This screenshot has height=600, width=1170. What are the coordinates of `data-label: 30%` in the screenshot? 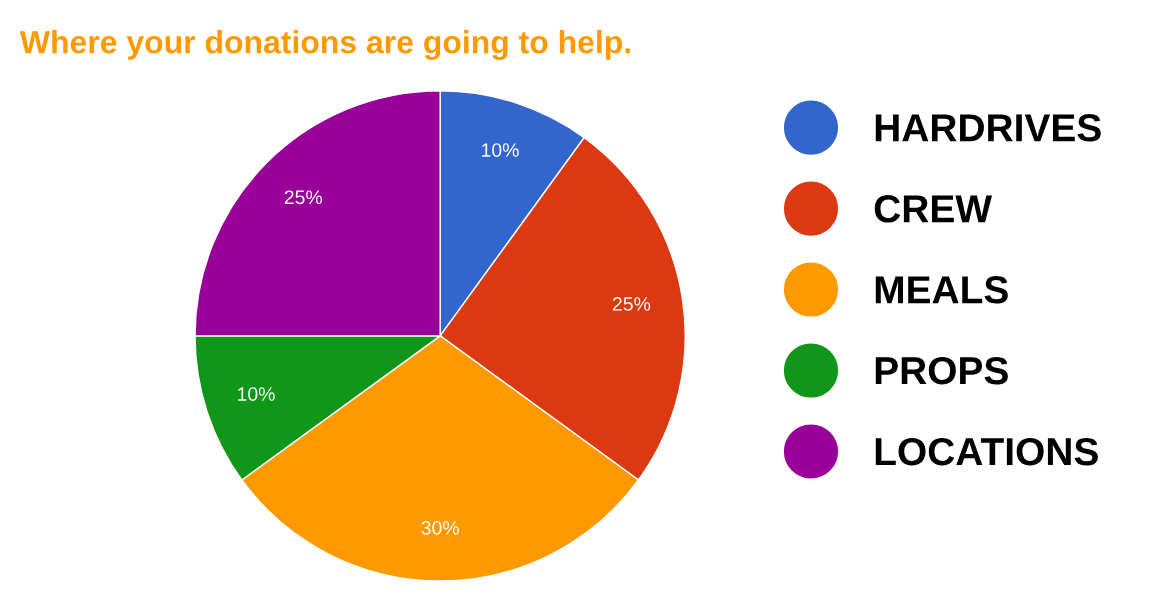 It's located at (440, 527).